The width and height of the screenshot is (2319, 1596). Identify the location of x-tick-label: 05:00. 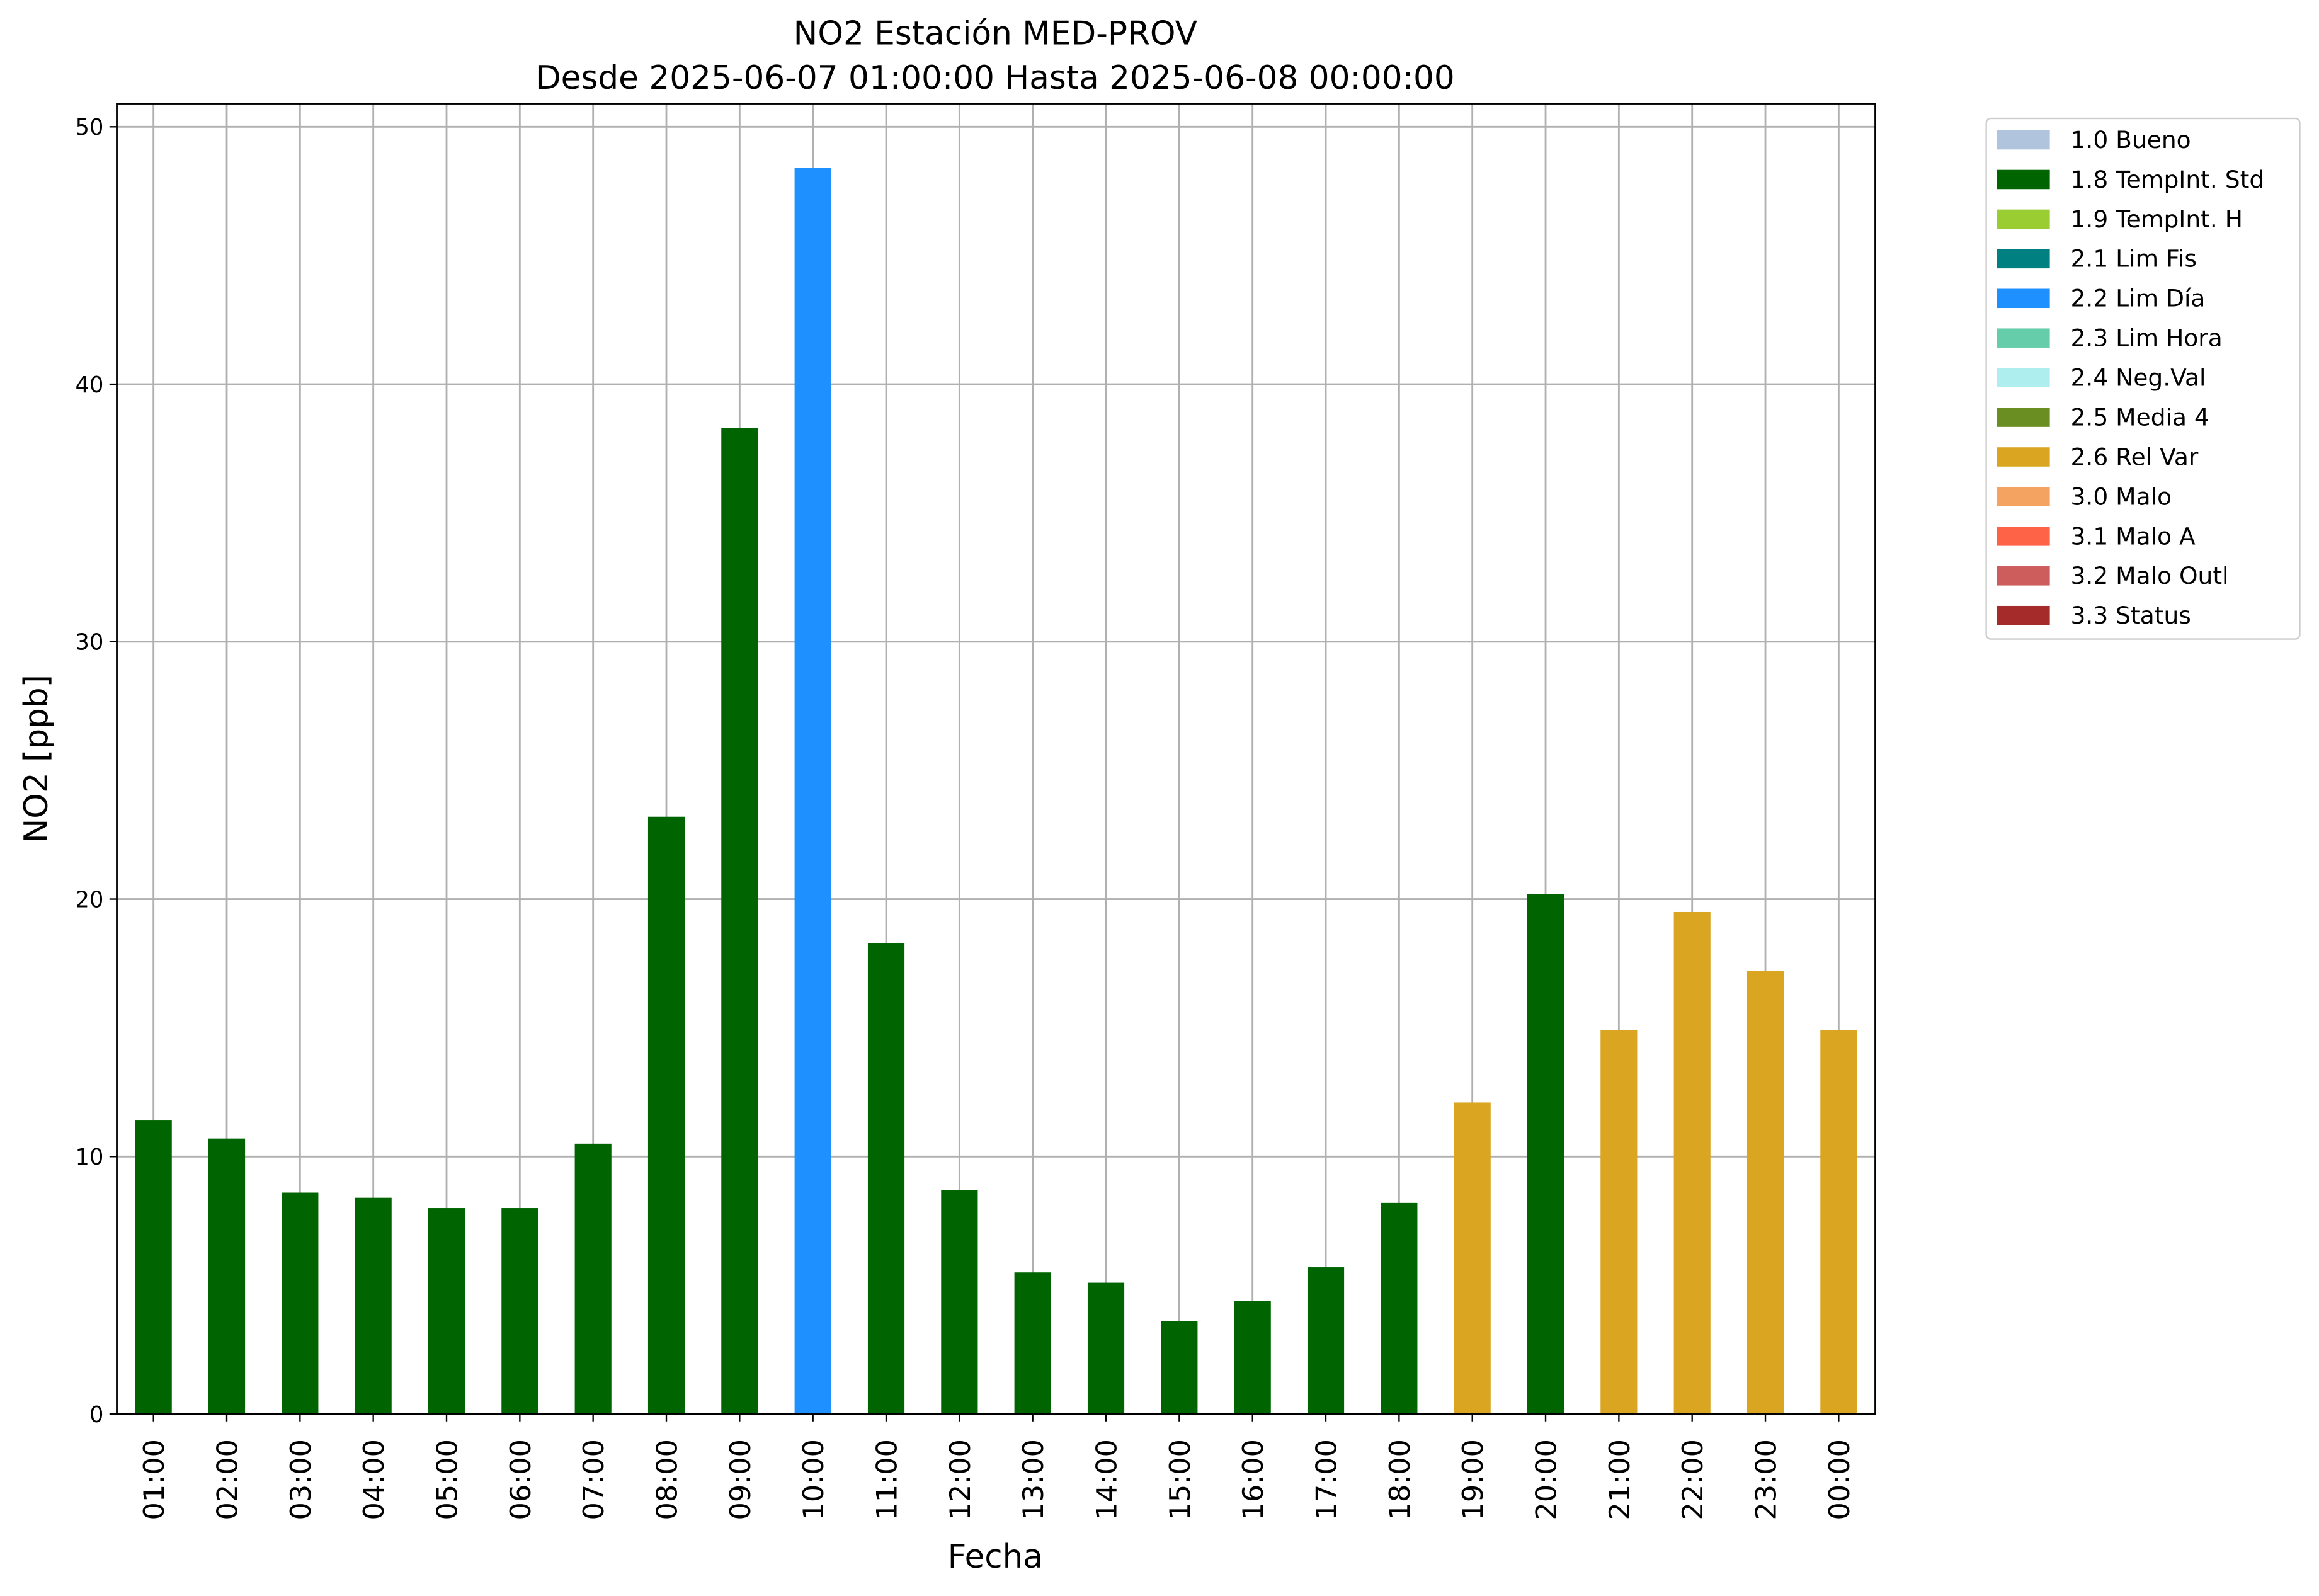
(447, 1479).